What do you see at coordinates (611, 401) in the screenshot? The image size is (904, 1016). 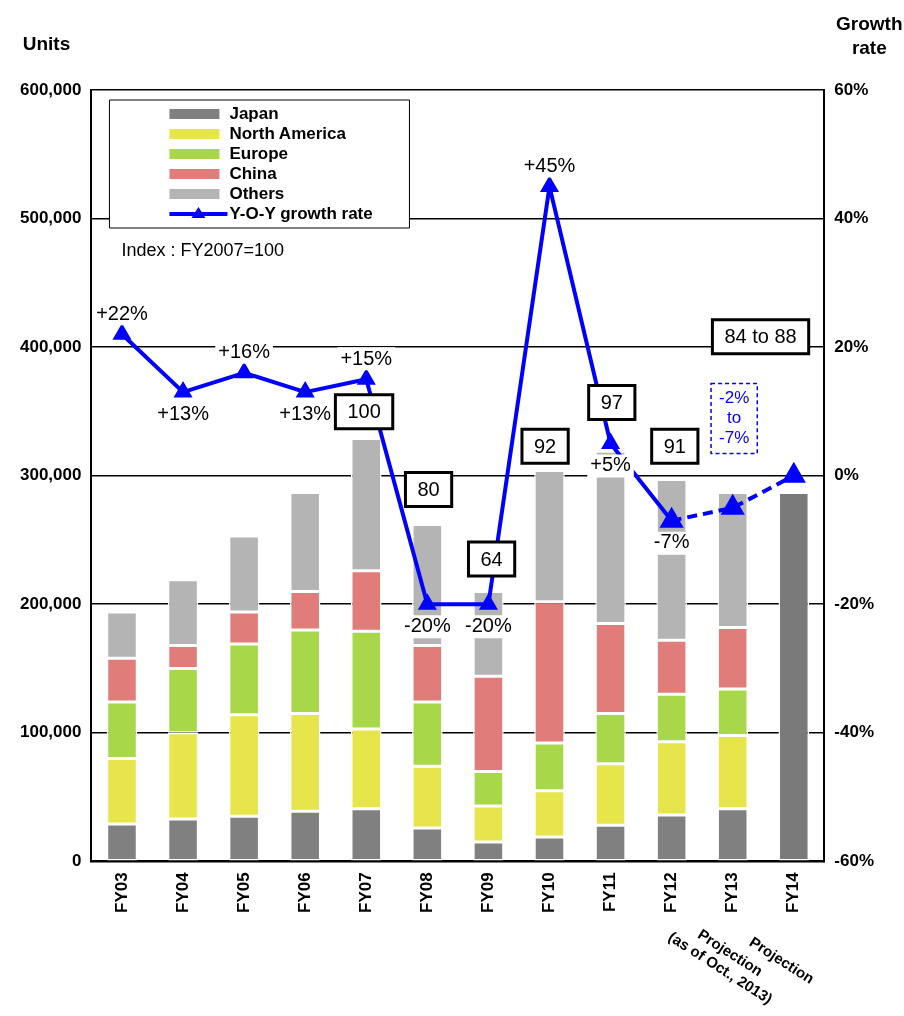 I see `annotation: 97` at bounding box center [611, 401].